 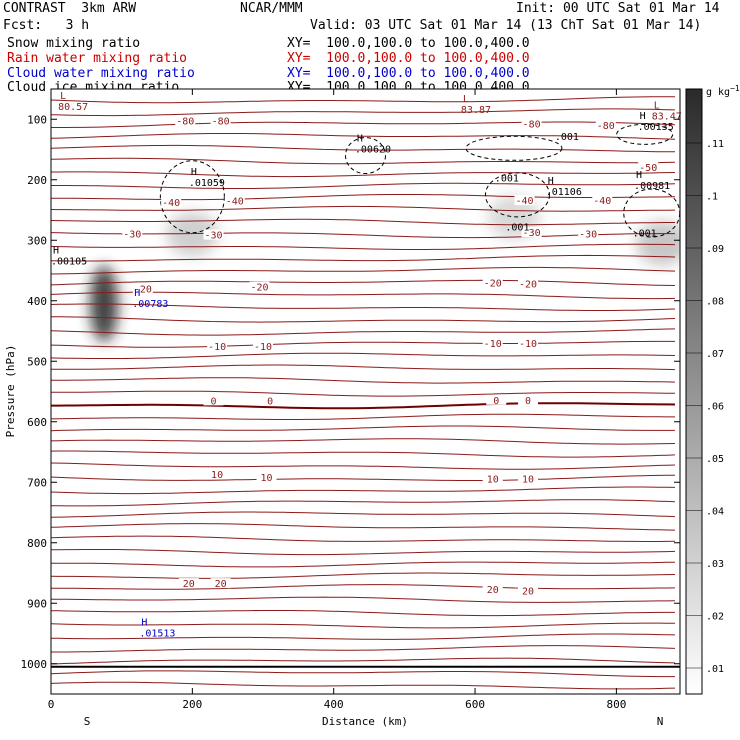 What do you see at coordinates (37, 543) in the screenshot?
I see `y-tick-label: 800` at bounding box center [37, 543].